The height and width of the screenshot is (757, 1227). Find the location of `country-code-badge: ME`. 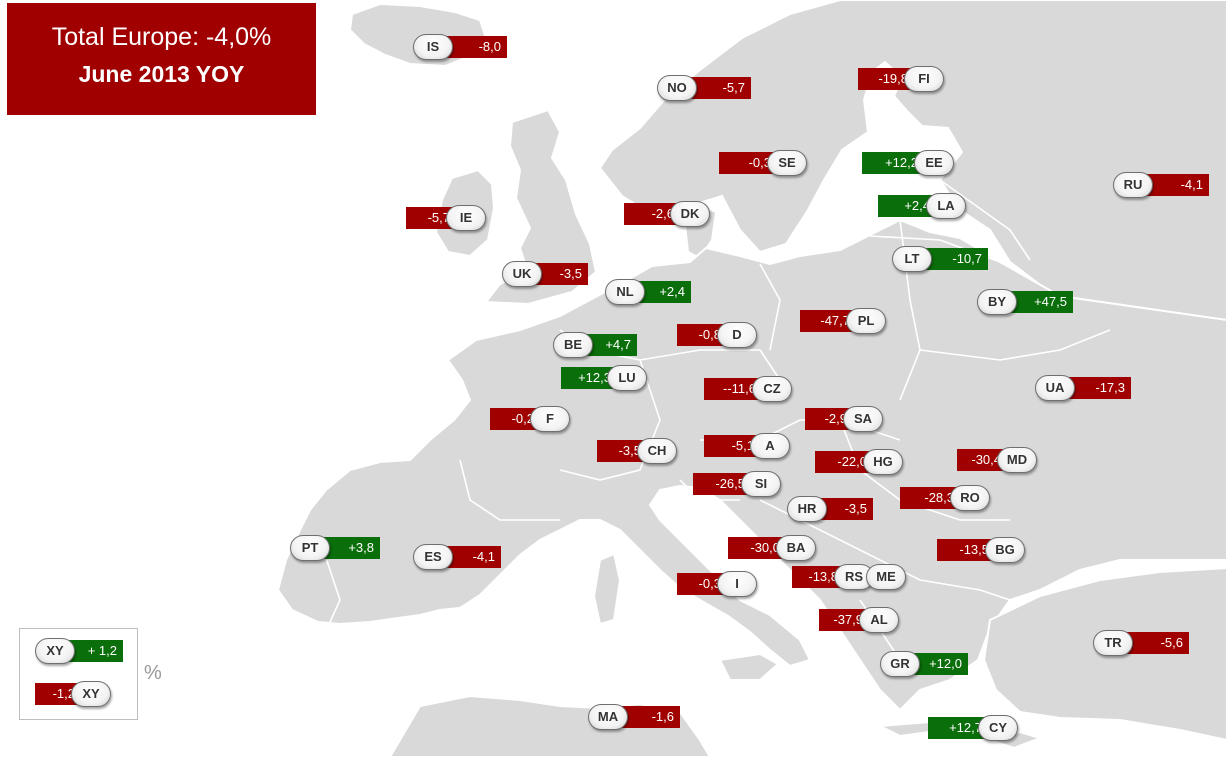

country-code-badge: ME is located at coordinates (886, 577).